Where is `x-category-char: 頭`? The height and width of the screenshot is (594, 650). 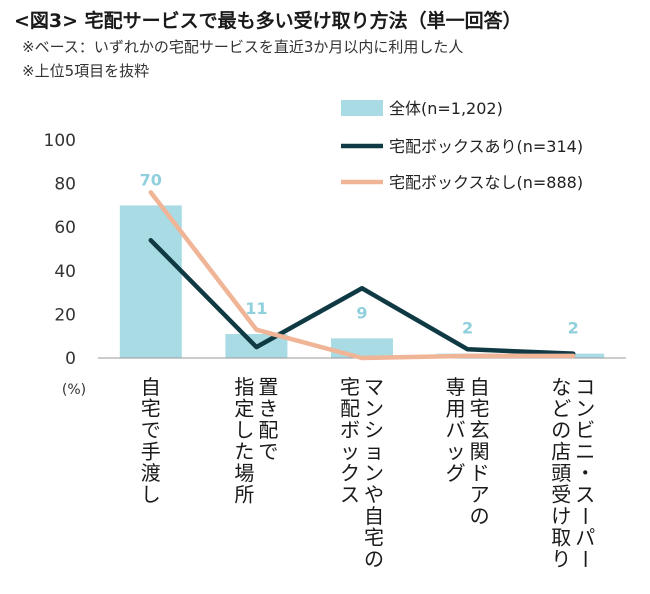
x-category-char: 頭 is located at coordinates (561, 473).